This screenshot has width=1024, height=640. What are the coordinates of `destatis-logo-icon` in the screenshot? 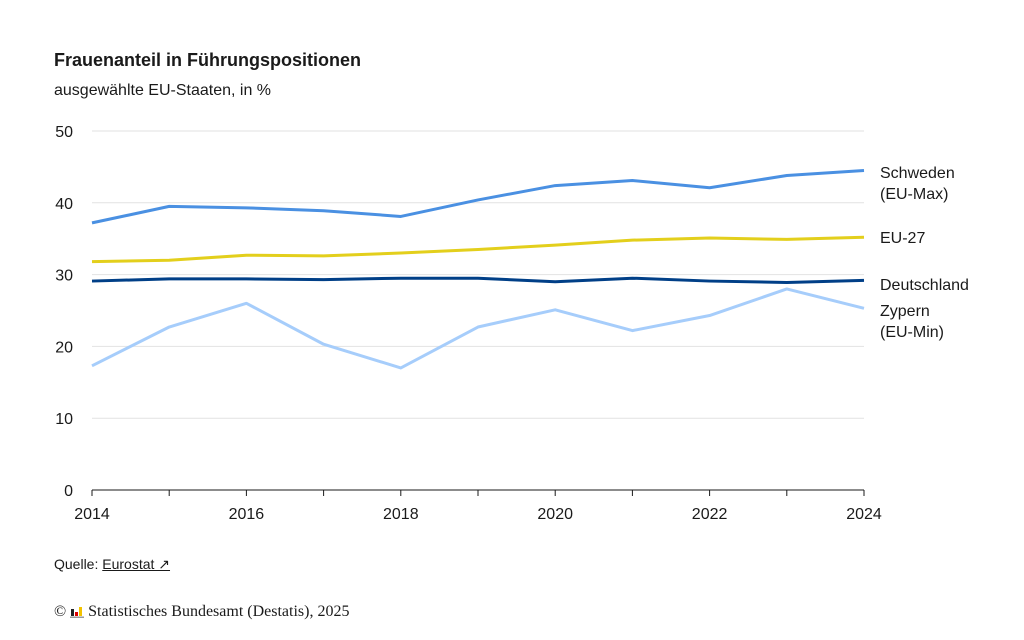 It's located at (77, 612).